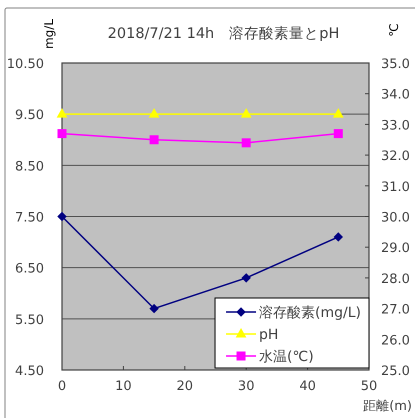 The height and width of the screenshot is (418, 415). Describe the element at coordinates (395, 279) in the screenshot. I see `y2-tick-label: 28.0` at that location.